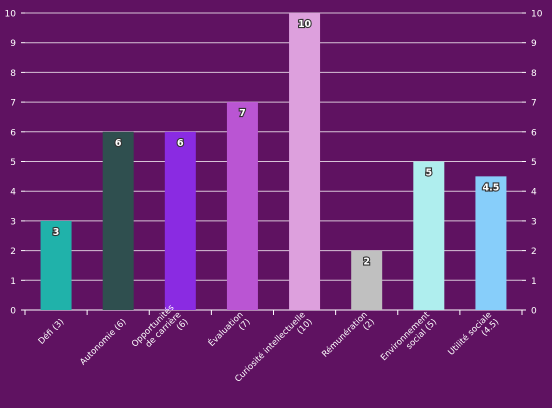 The width and height of the screenshot is (552, 408). I want to click on y-tick-label-right: 0, so click(534, 312).